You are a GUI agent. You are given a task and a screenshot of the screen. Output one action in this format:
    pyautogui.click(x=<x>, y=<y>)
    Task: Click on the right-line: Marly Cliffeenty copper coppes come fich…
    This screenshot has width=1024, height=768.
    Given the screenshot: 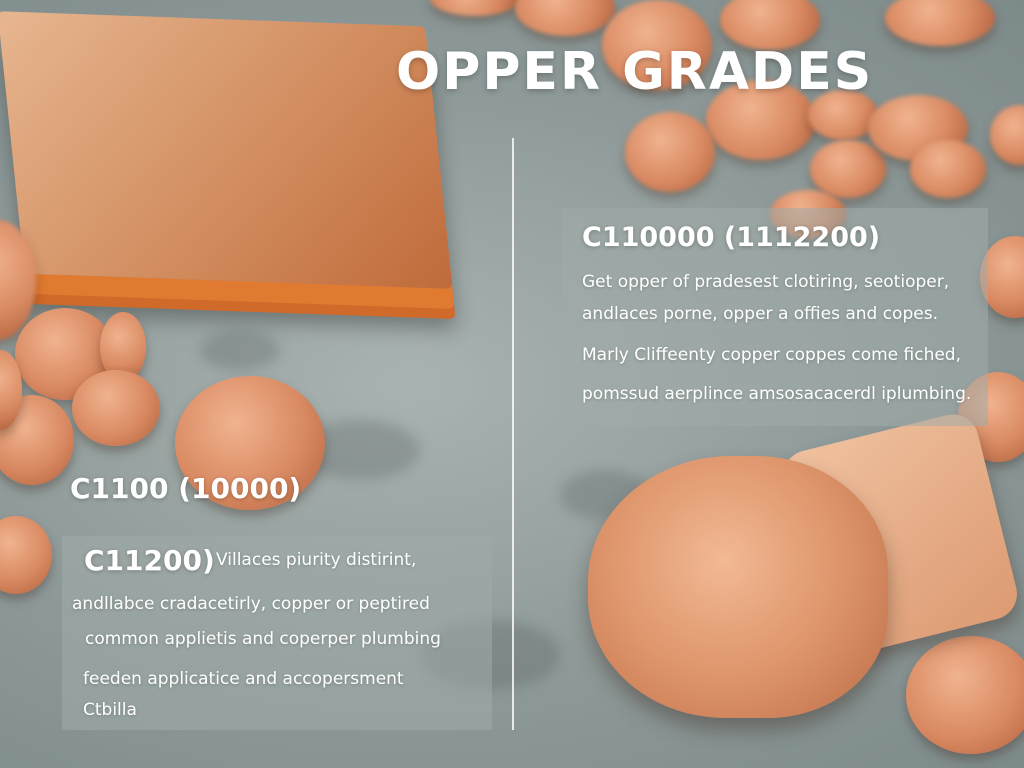 What is the action you would take?
    pyautogui.click(x=771, y=355)
    